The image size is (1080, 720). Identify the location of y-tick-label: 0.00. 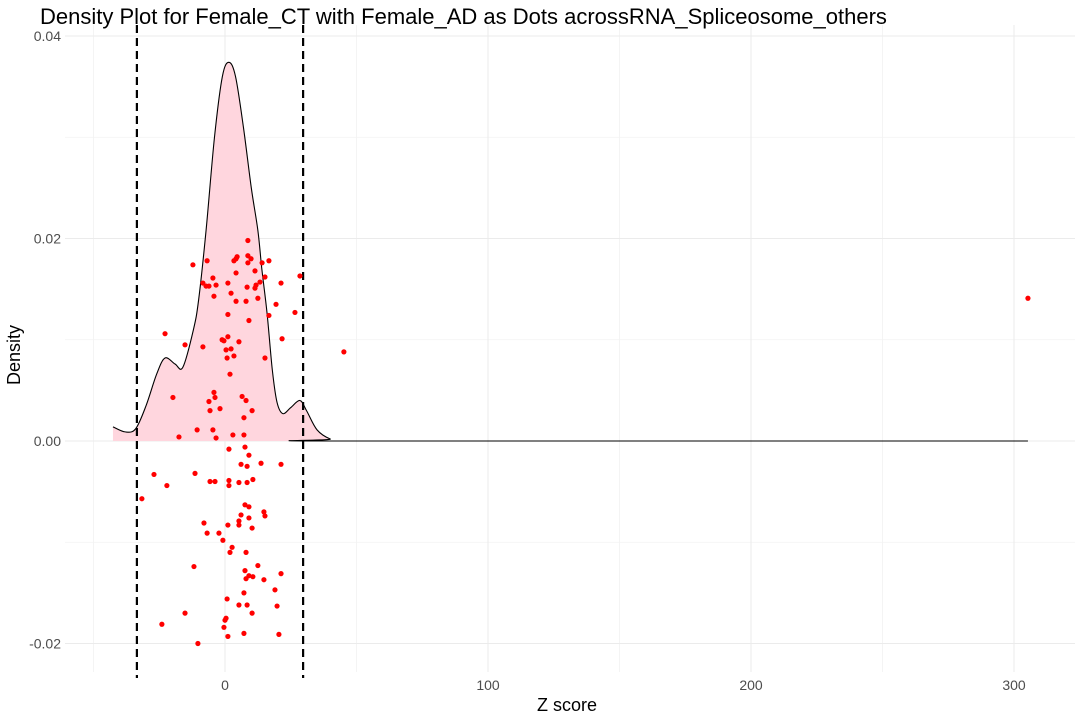
(47, 441).